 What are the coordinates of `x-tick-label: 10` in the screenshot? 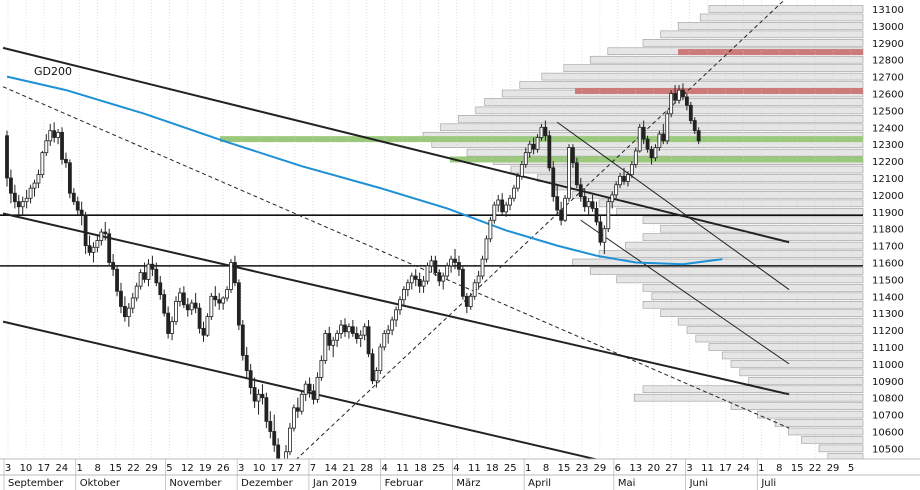 It's located at (26, 468).